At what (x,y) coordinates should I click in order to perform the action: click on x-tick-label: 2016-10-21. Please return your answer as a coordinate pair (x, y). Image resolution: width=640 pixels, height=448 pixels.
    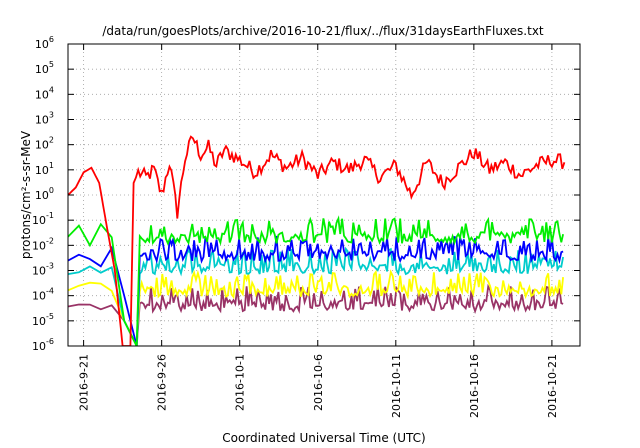
    Looking at the image, I should click on (552, 386).